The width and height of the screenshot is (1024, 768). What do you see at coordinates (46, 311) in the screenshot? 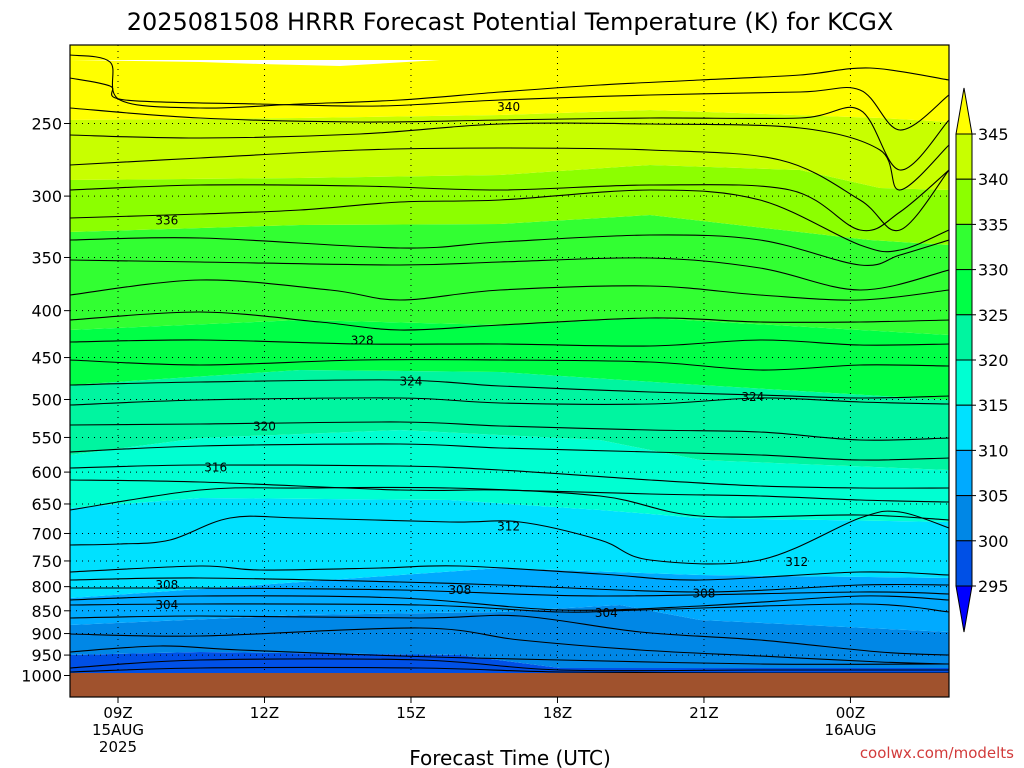
I see `y-tick-label: 400` at bounding box center [46, 311].